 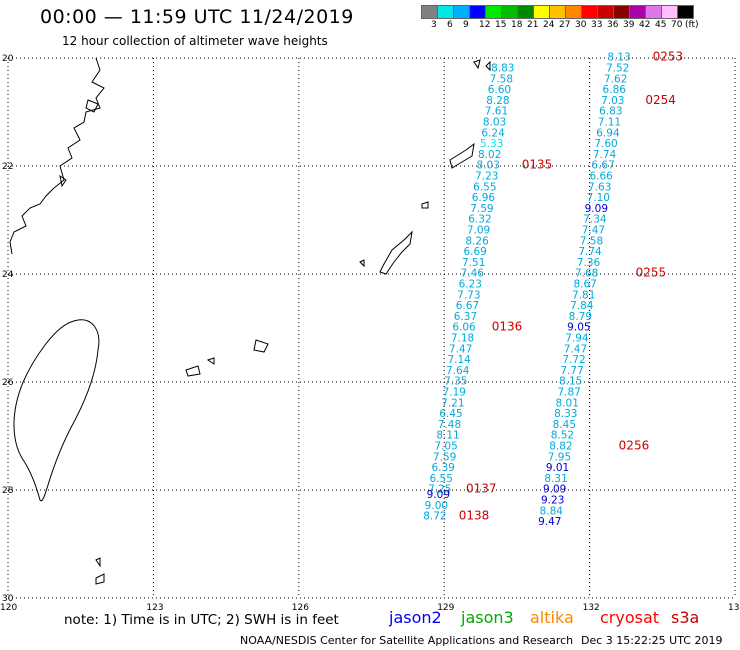 What do you see at coordinates (613, 25) in the screenshot?
I see `color-scale-label: 36` at bounding box center [613, 25].